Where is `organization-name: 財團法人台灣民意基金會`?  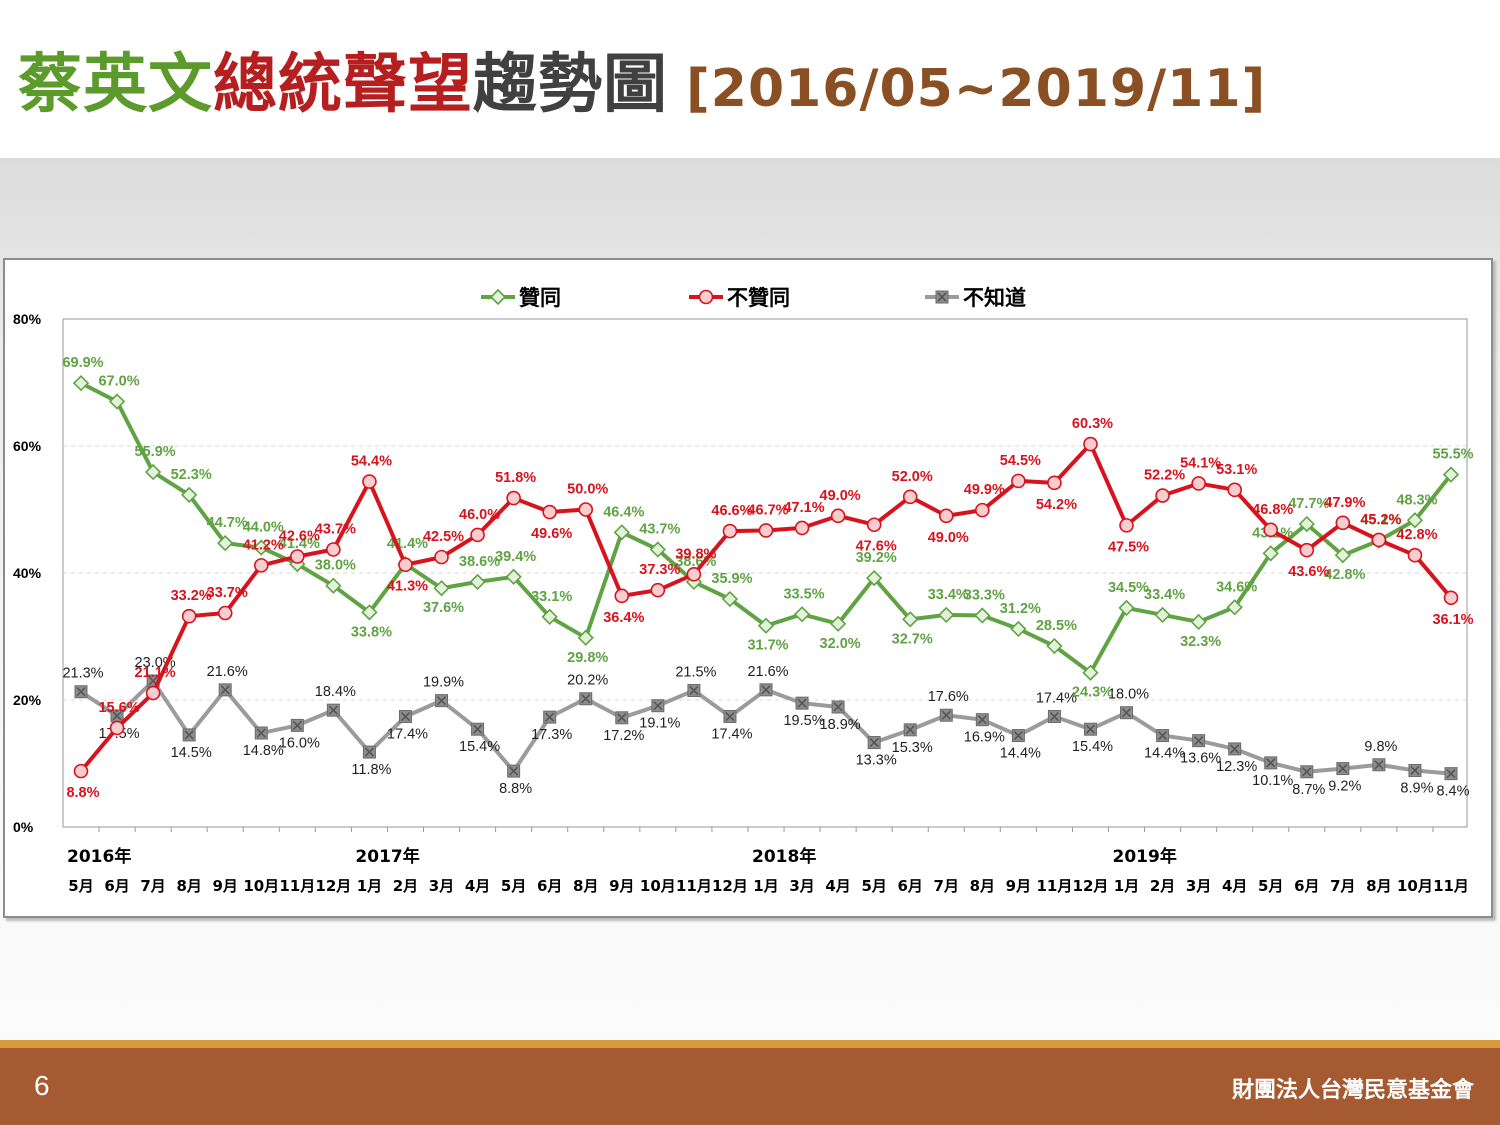 organization-name: 財團法人台灣民意基金會 is located at coordinates (1352, 1090).